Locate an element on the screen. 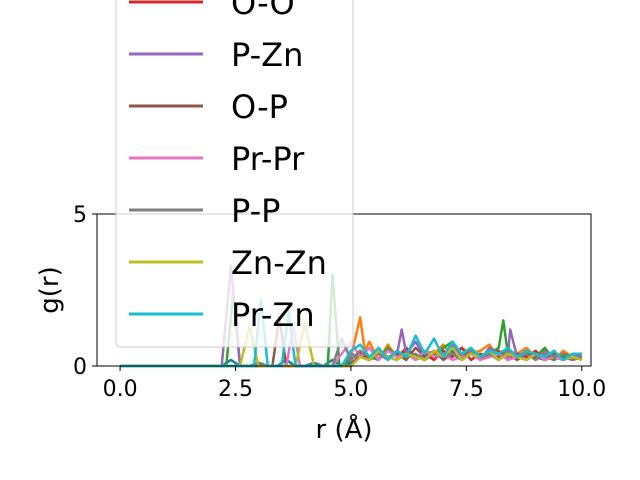 Image resolution: width=640 pixels, height=480 pixels. legend-label: Zn-Zn is located at coordinates (279, 263).